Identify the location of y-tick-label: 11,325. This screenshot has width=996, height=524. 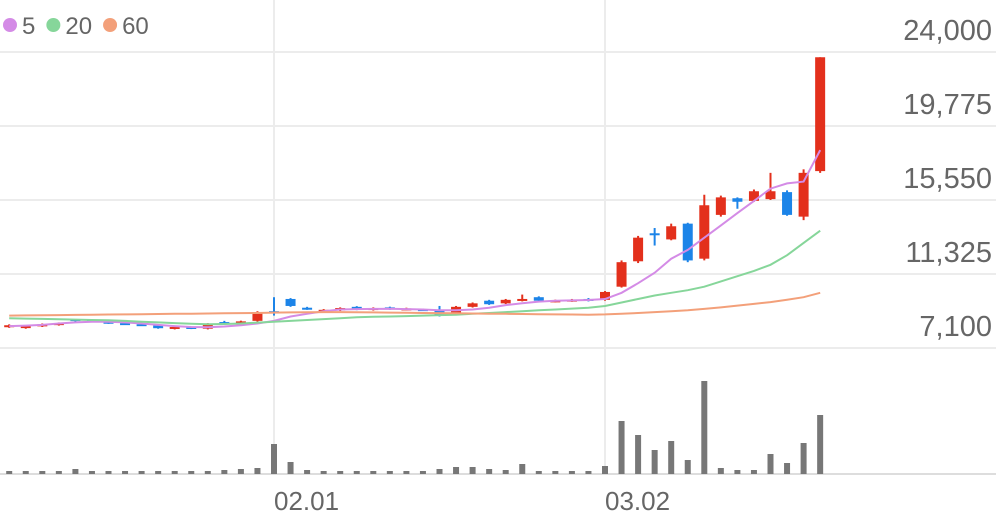
(948, 253).